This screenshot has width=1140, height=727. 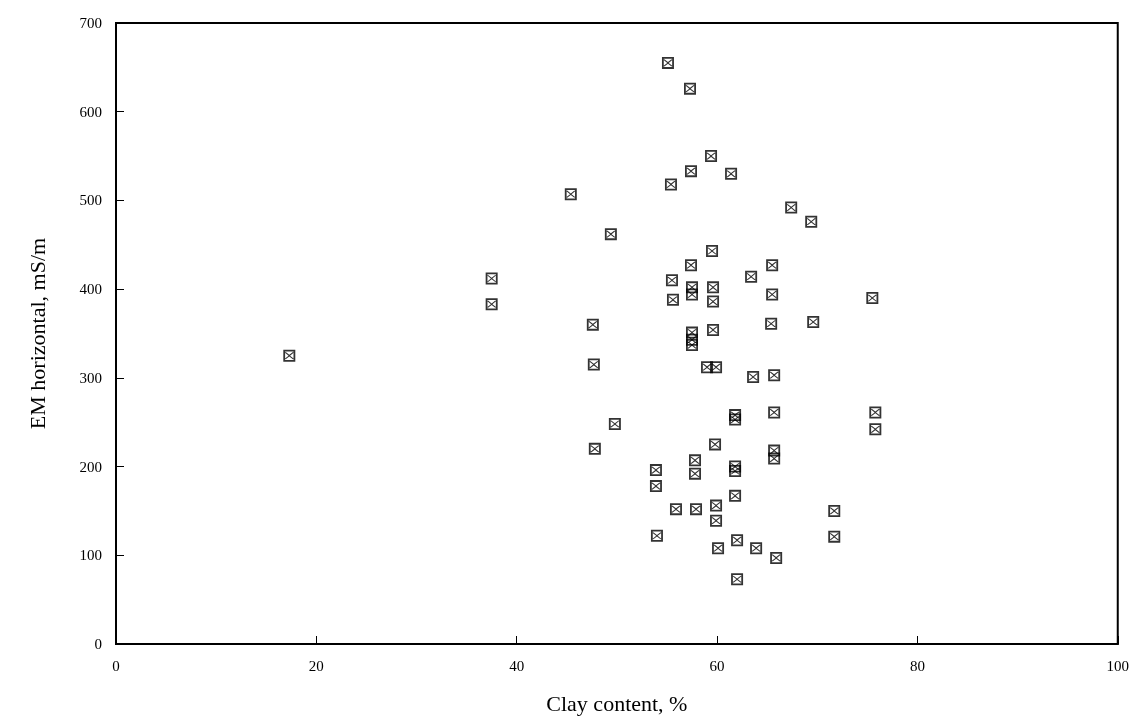 What do you see at coordinates (90, 377) in the screenshot?
I see `y-tick-label: 300` at bounding box center [90, 377].